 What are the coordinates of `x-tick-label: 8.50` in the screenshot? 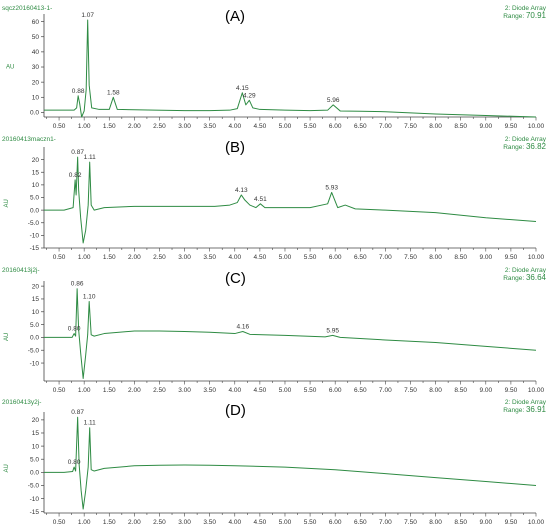 It's located at (460, 126).